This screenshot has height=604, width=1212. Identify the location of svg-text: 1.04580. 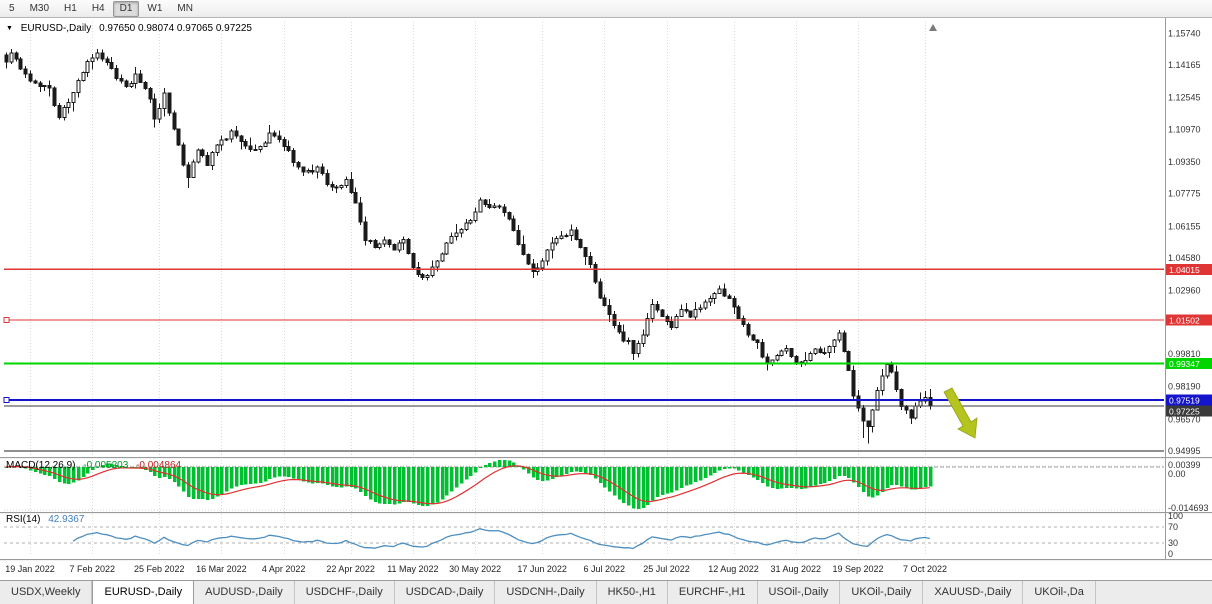
(1184, 258).